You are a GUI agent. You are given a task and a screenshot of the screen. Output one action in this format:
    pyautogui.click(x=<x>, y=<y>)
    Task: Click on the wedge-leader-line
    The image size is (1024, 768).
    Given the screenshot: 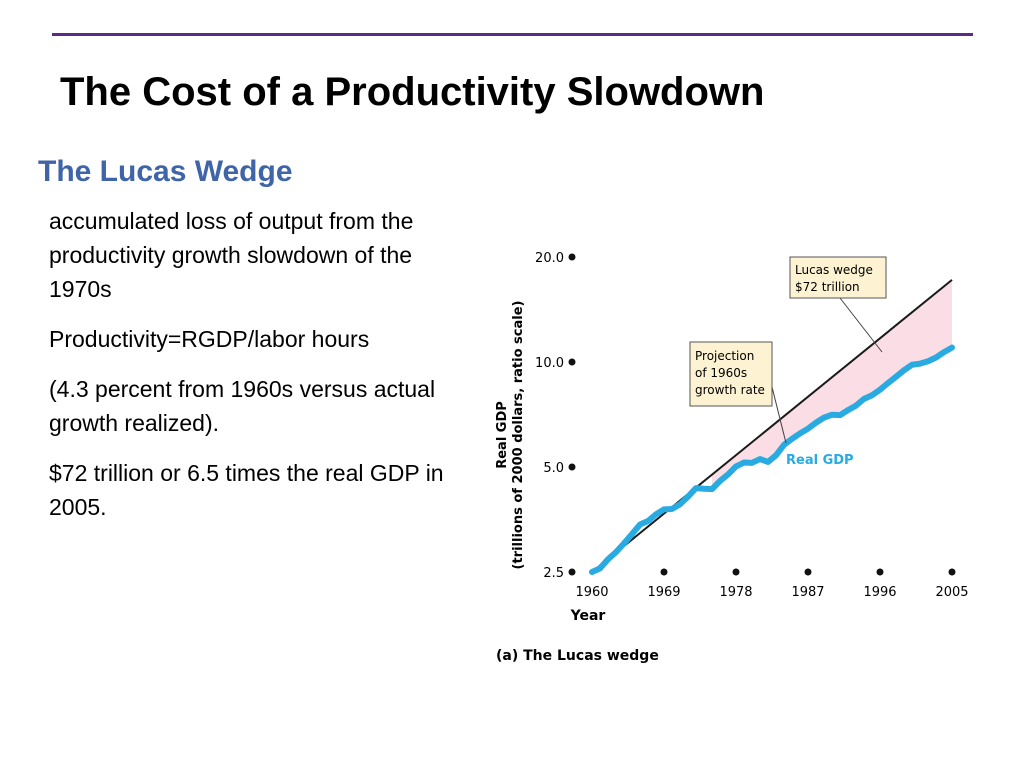 What is the action you would take?
    pyautogui.click(x=861, y=325)
    